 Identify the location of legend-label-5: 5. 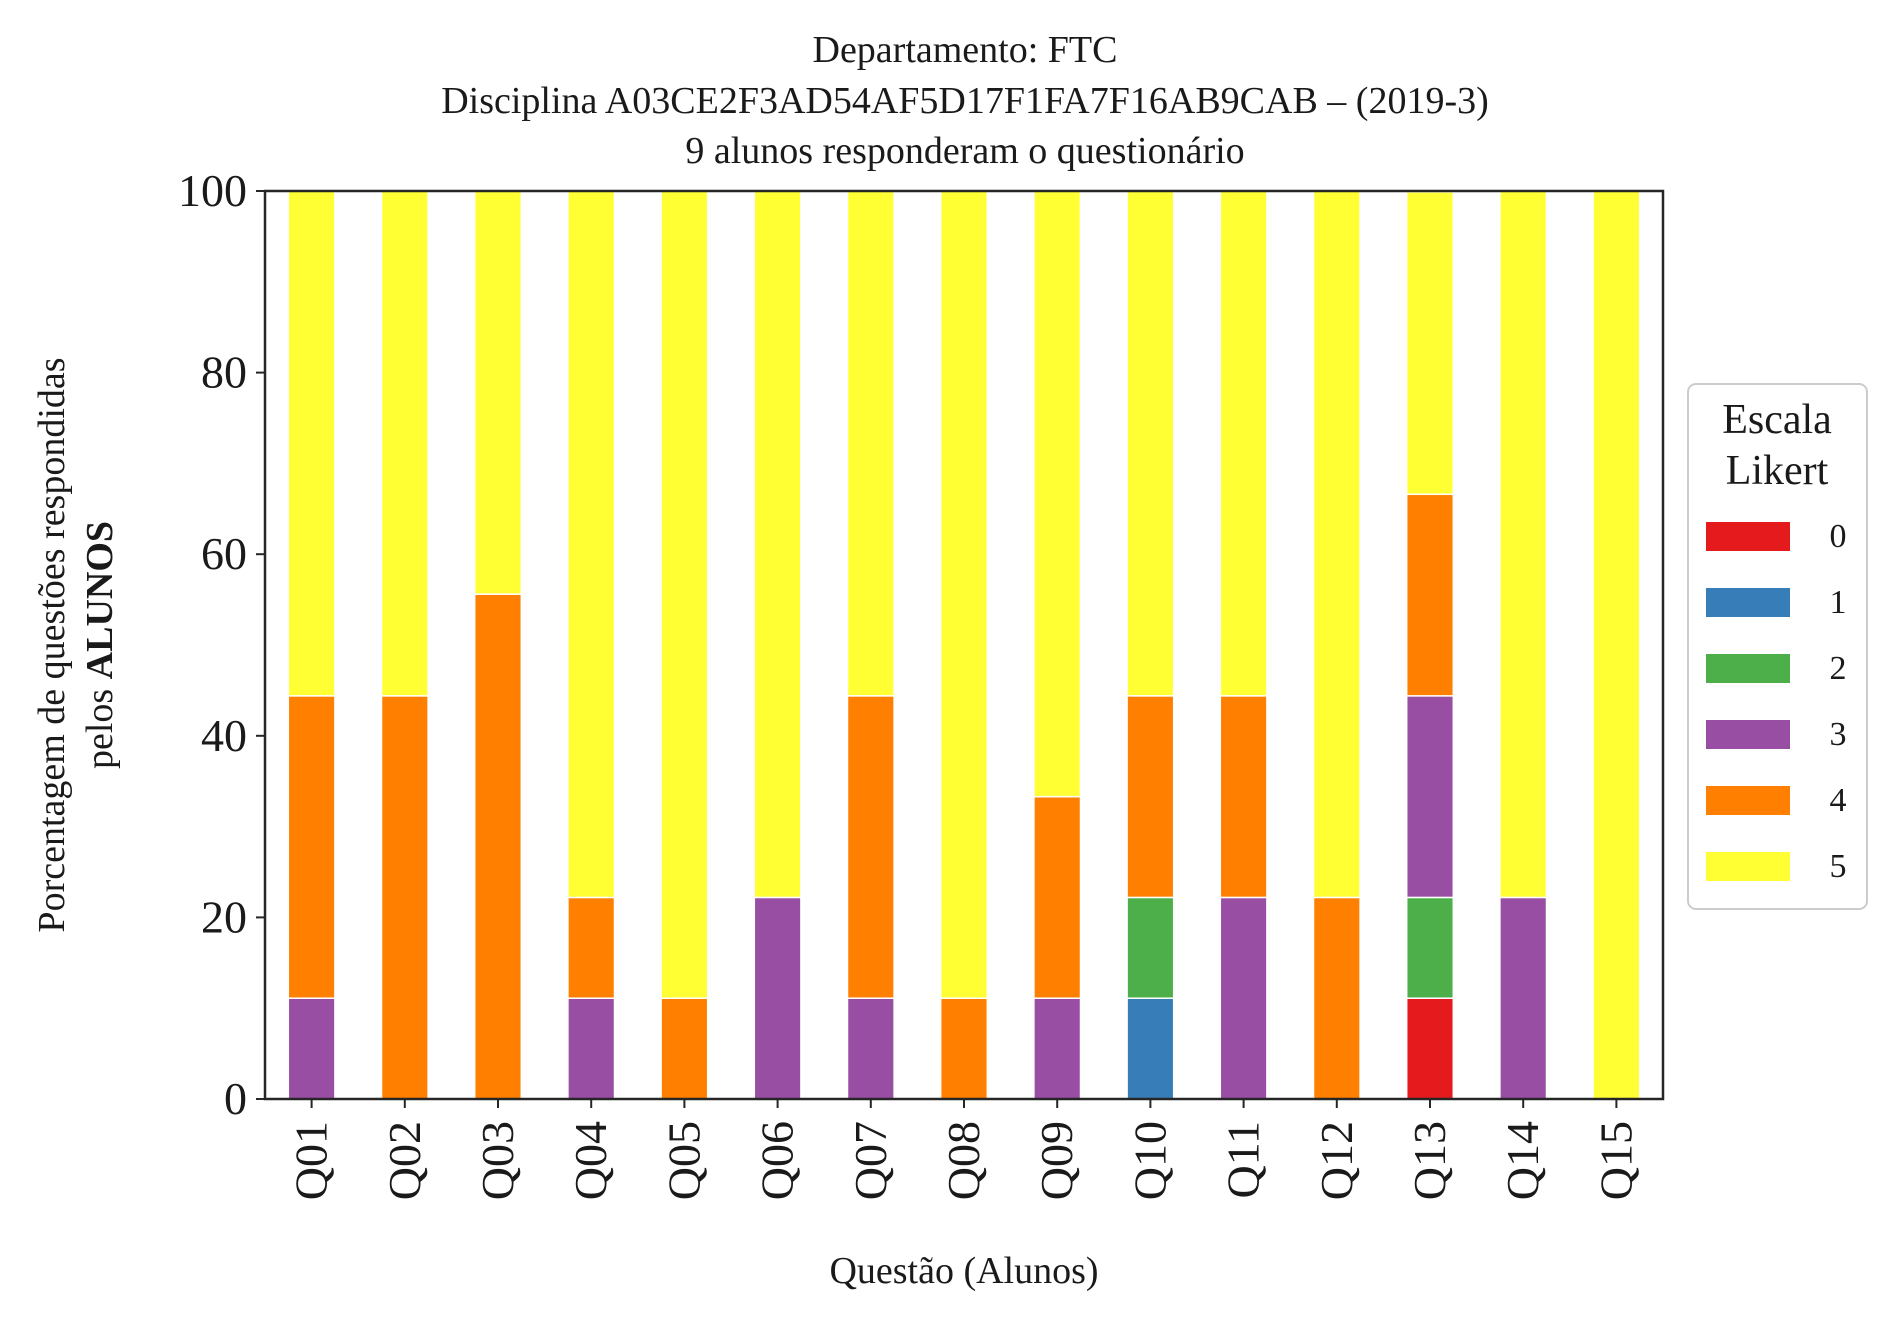
(1838, 866).